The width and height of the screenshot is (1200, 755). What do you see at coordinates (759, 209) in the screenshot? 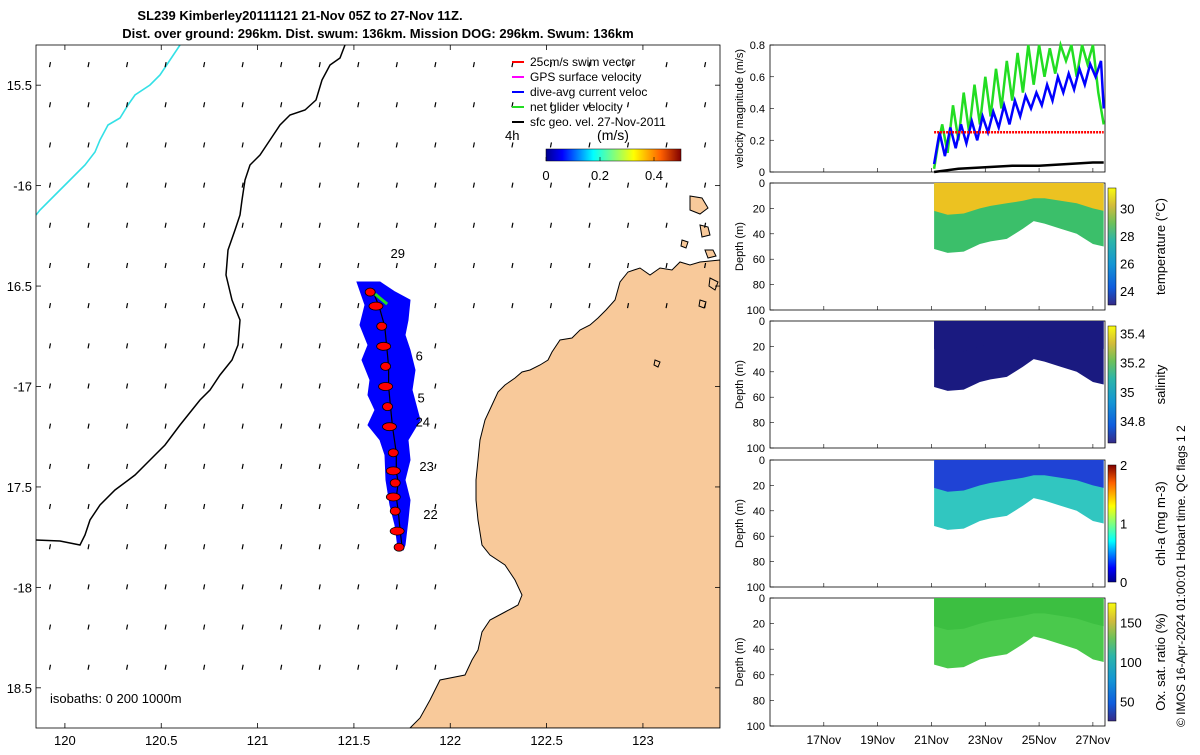
I see `depth-tick-label: 20` at bounding box center [759, 209].